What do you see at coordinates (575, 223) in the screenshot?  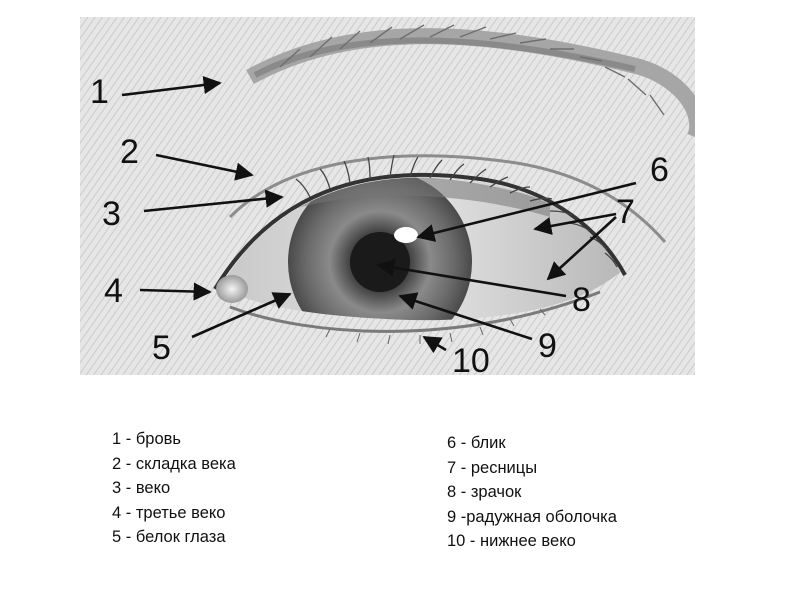 I see `arrow-7a` at bounding box center [575, 223].